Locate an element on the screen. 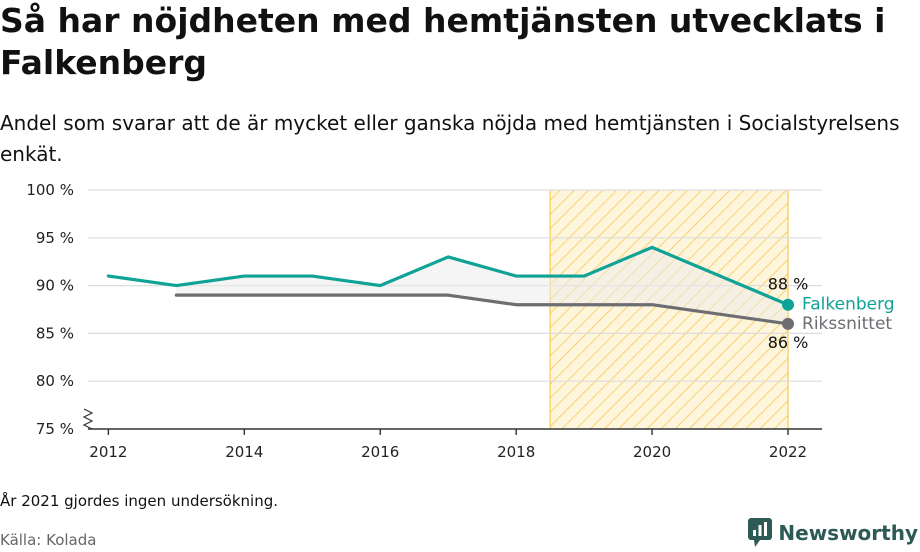 The height and width of the screenshot is (552, 920). series-label-riket: Rikssnittet is located at coordinates (847, 324).